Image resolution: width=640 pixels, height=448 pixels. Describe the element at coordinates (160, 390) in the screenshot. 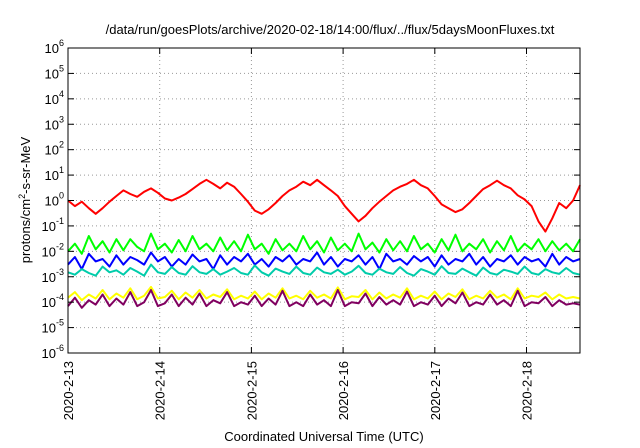

I see `x-tick-label: 2020-2-14` at that location.